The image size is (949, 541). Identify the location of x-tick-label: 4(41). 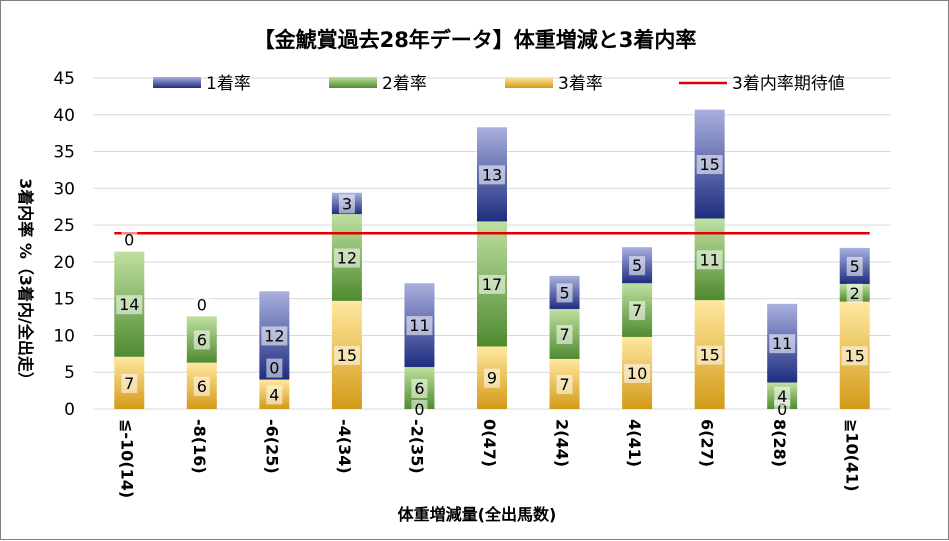
(634, 443).